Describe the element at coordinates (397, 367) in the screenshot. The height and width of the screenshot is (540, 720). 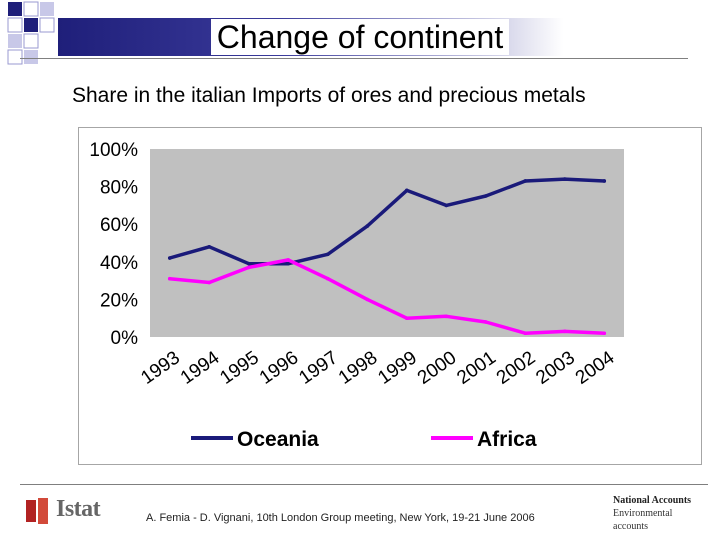
I see `x-tick-label: 1999` at that location.